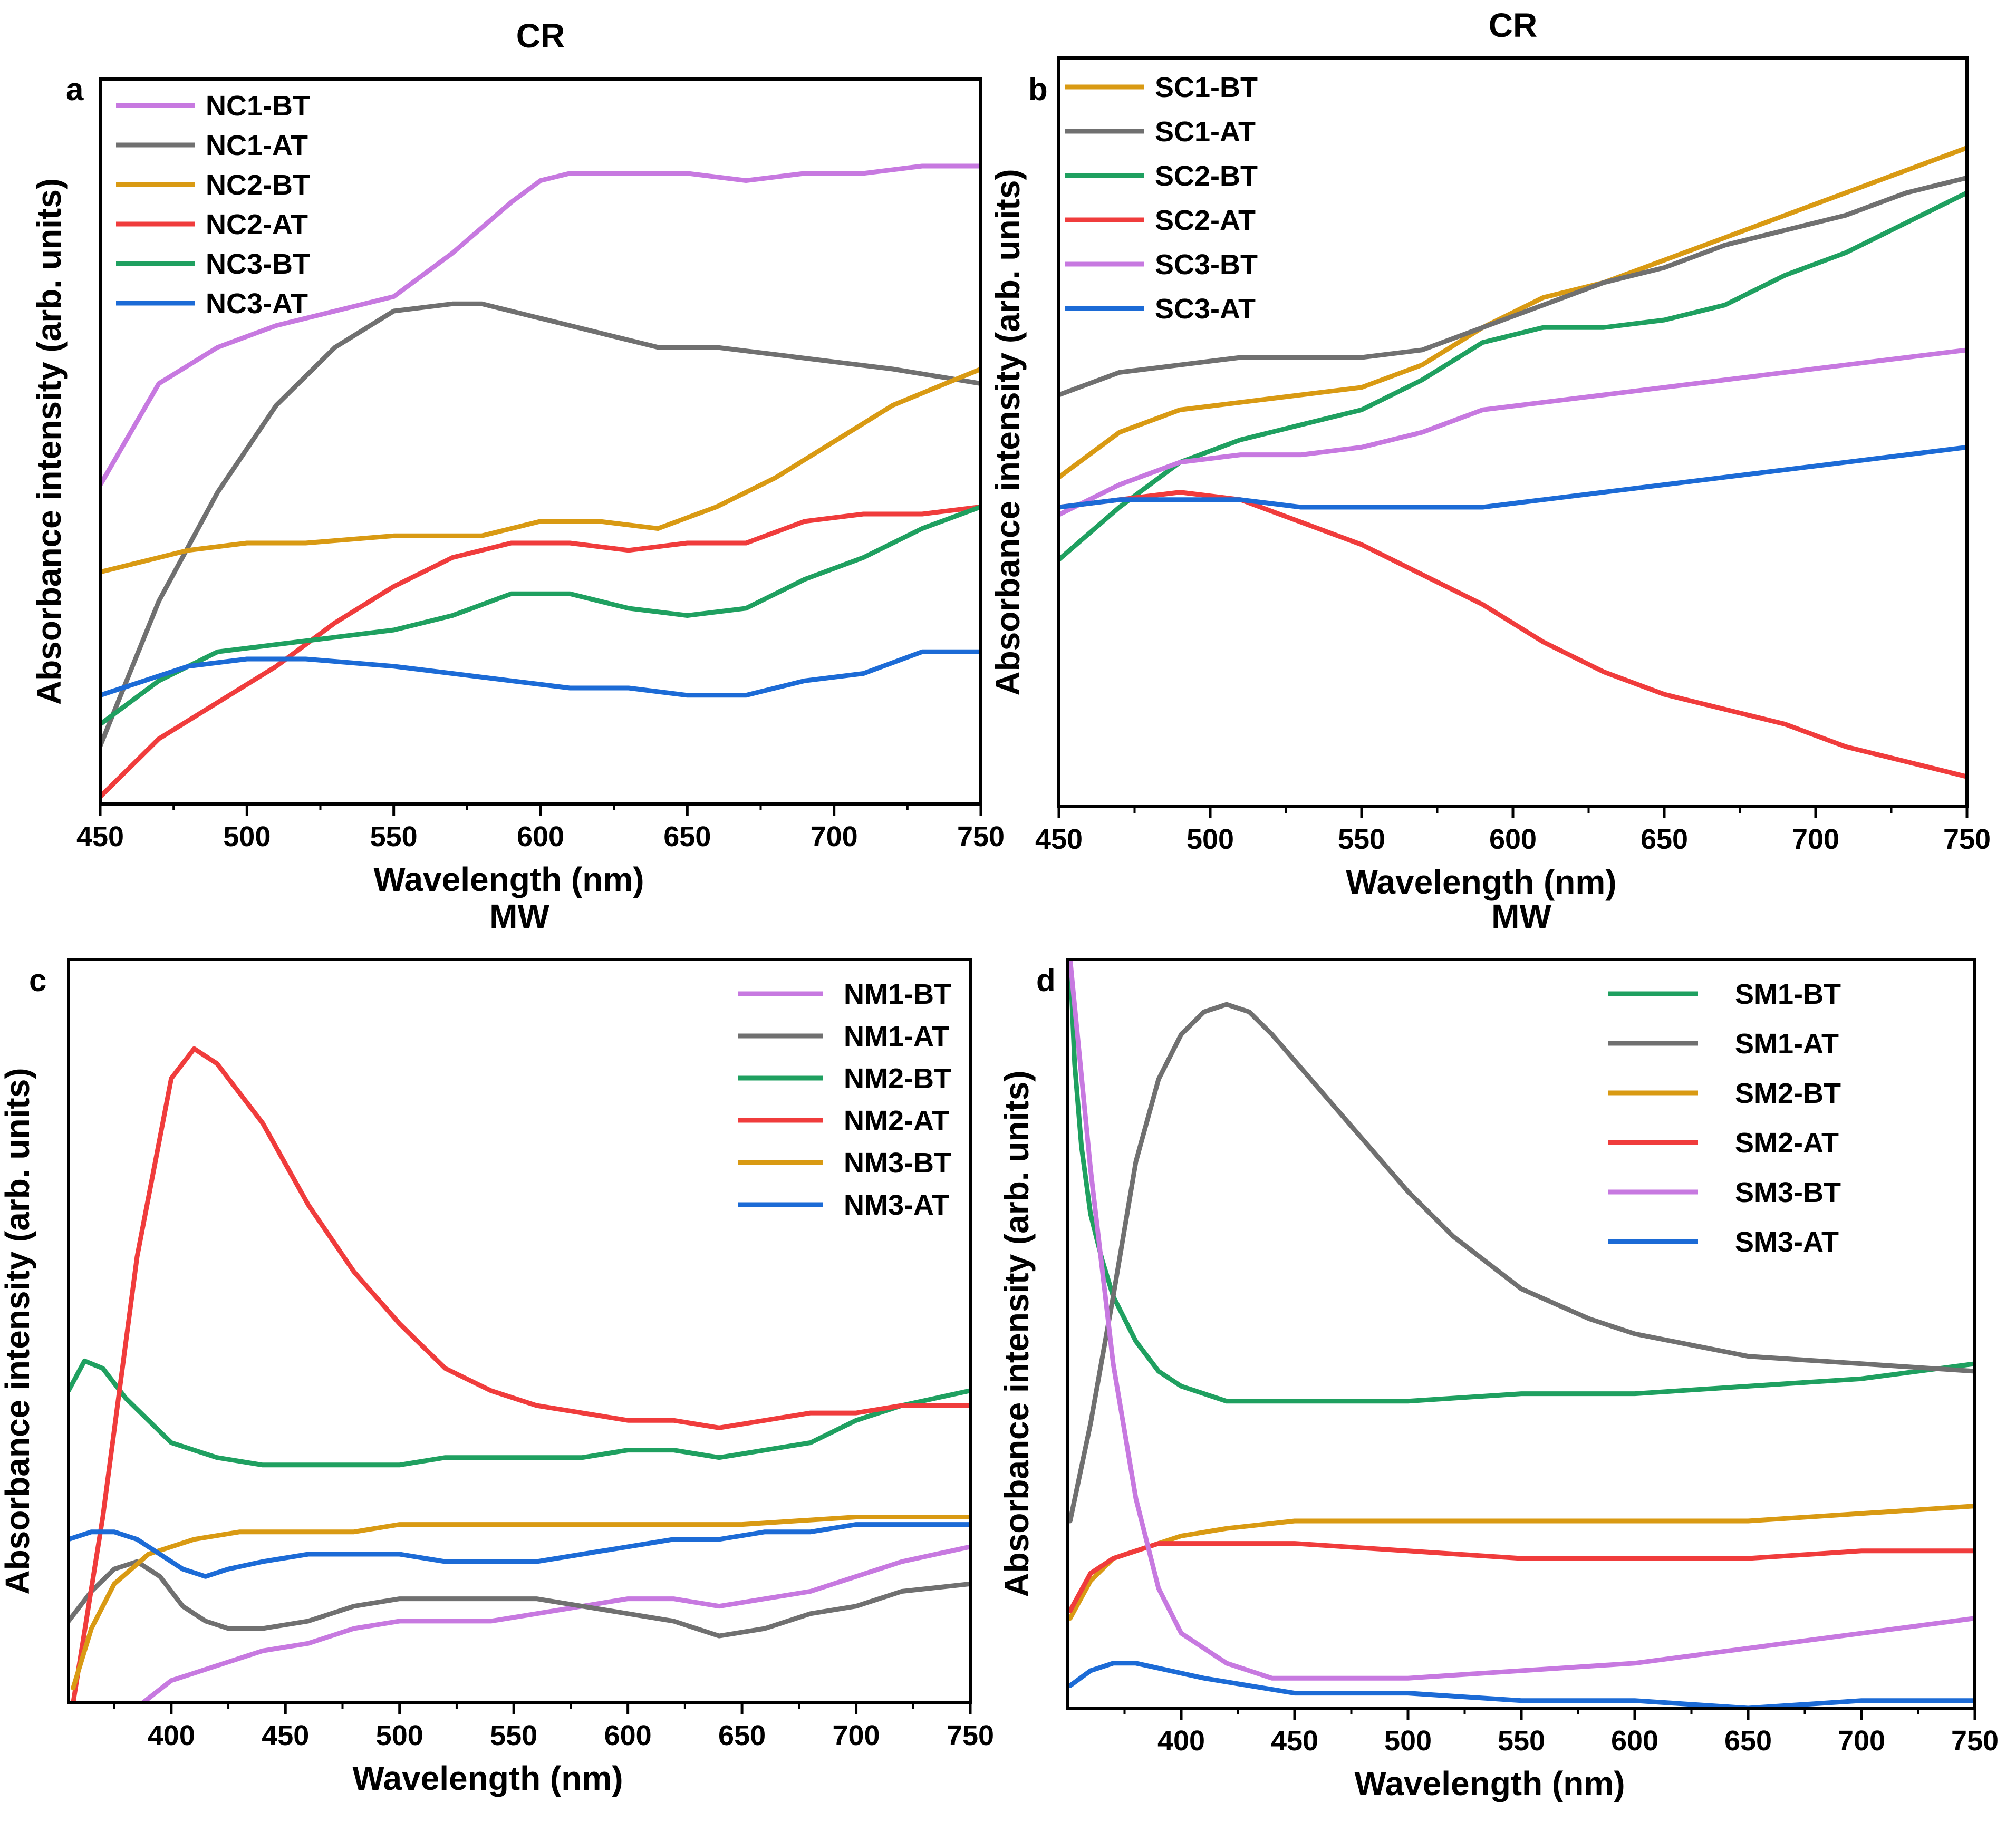  I want to click on legend-label: SC1-BT, so click(1206, 87).